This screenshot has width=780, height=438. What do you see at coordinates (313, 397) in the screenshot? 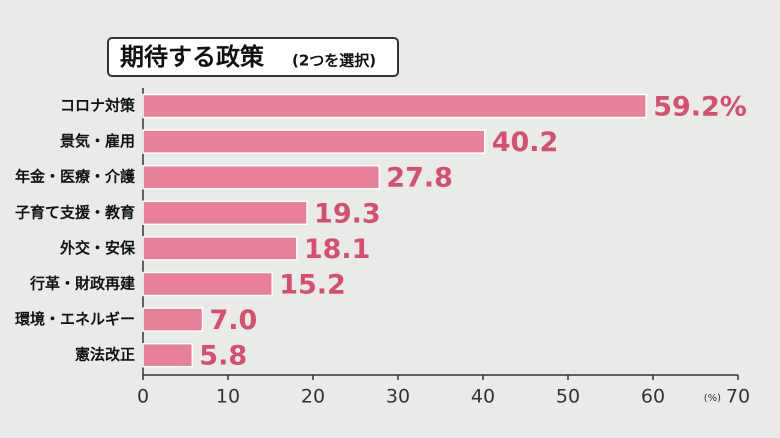
I see `x-tick-label: 20` at bounding box center [313, 397].